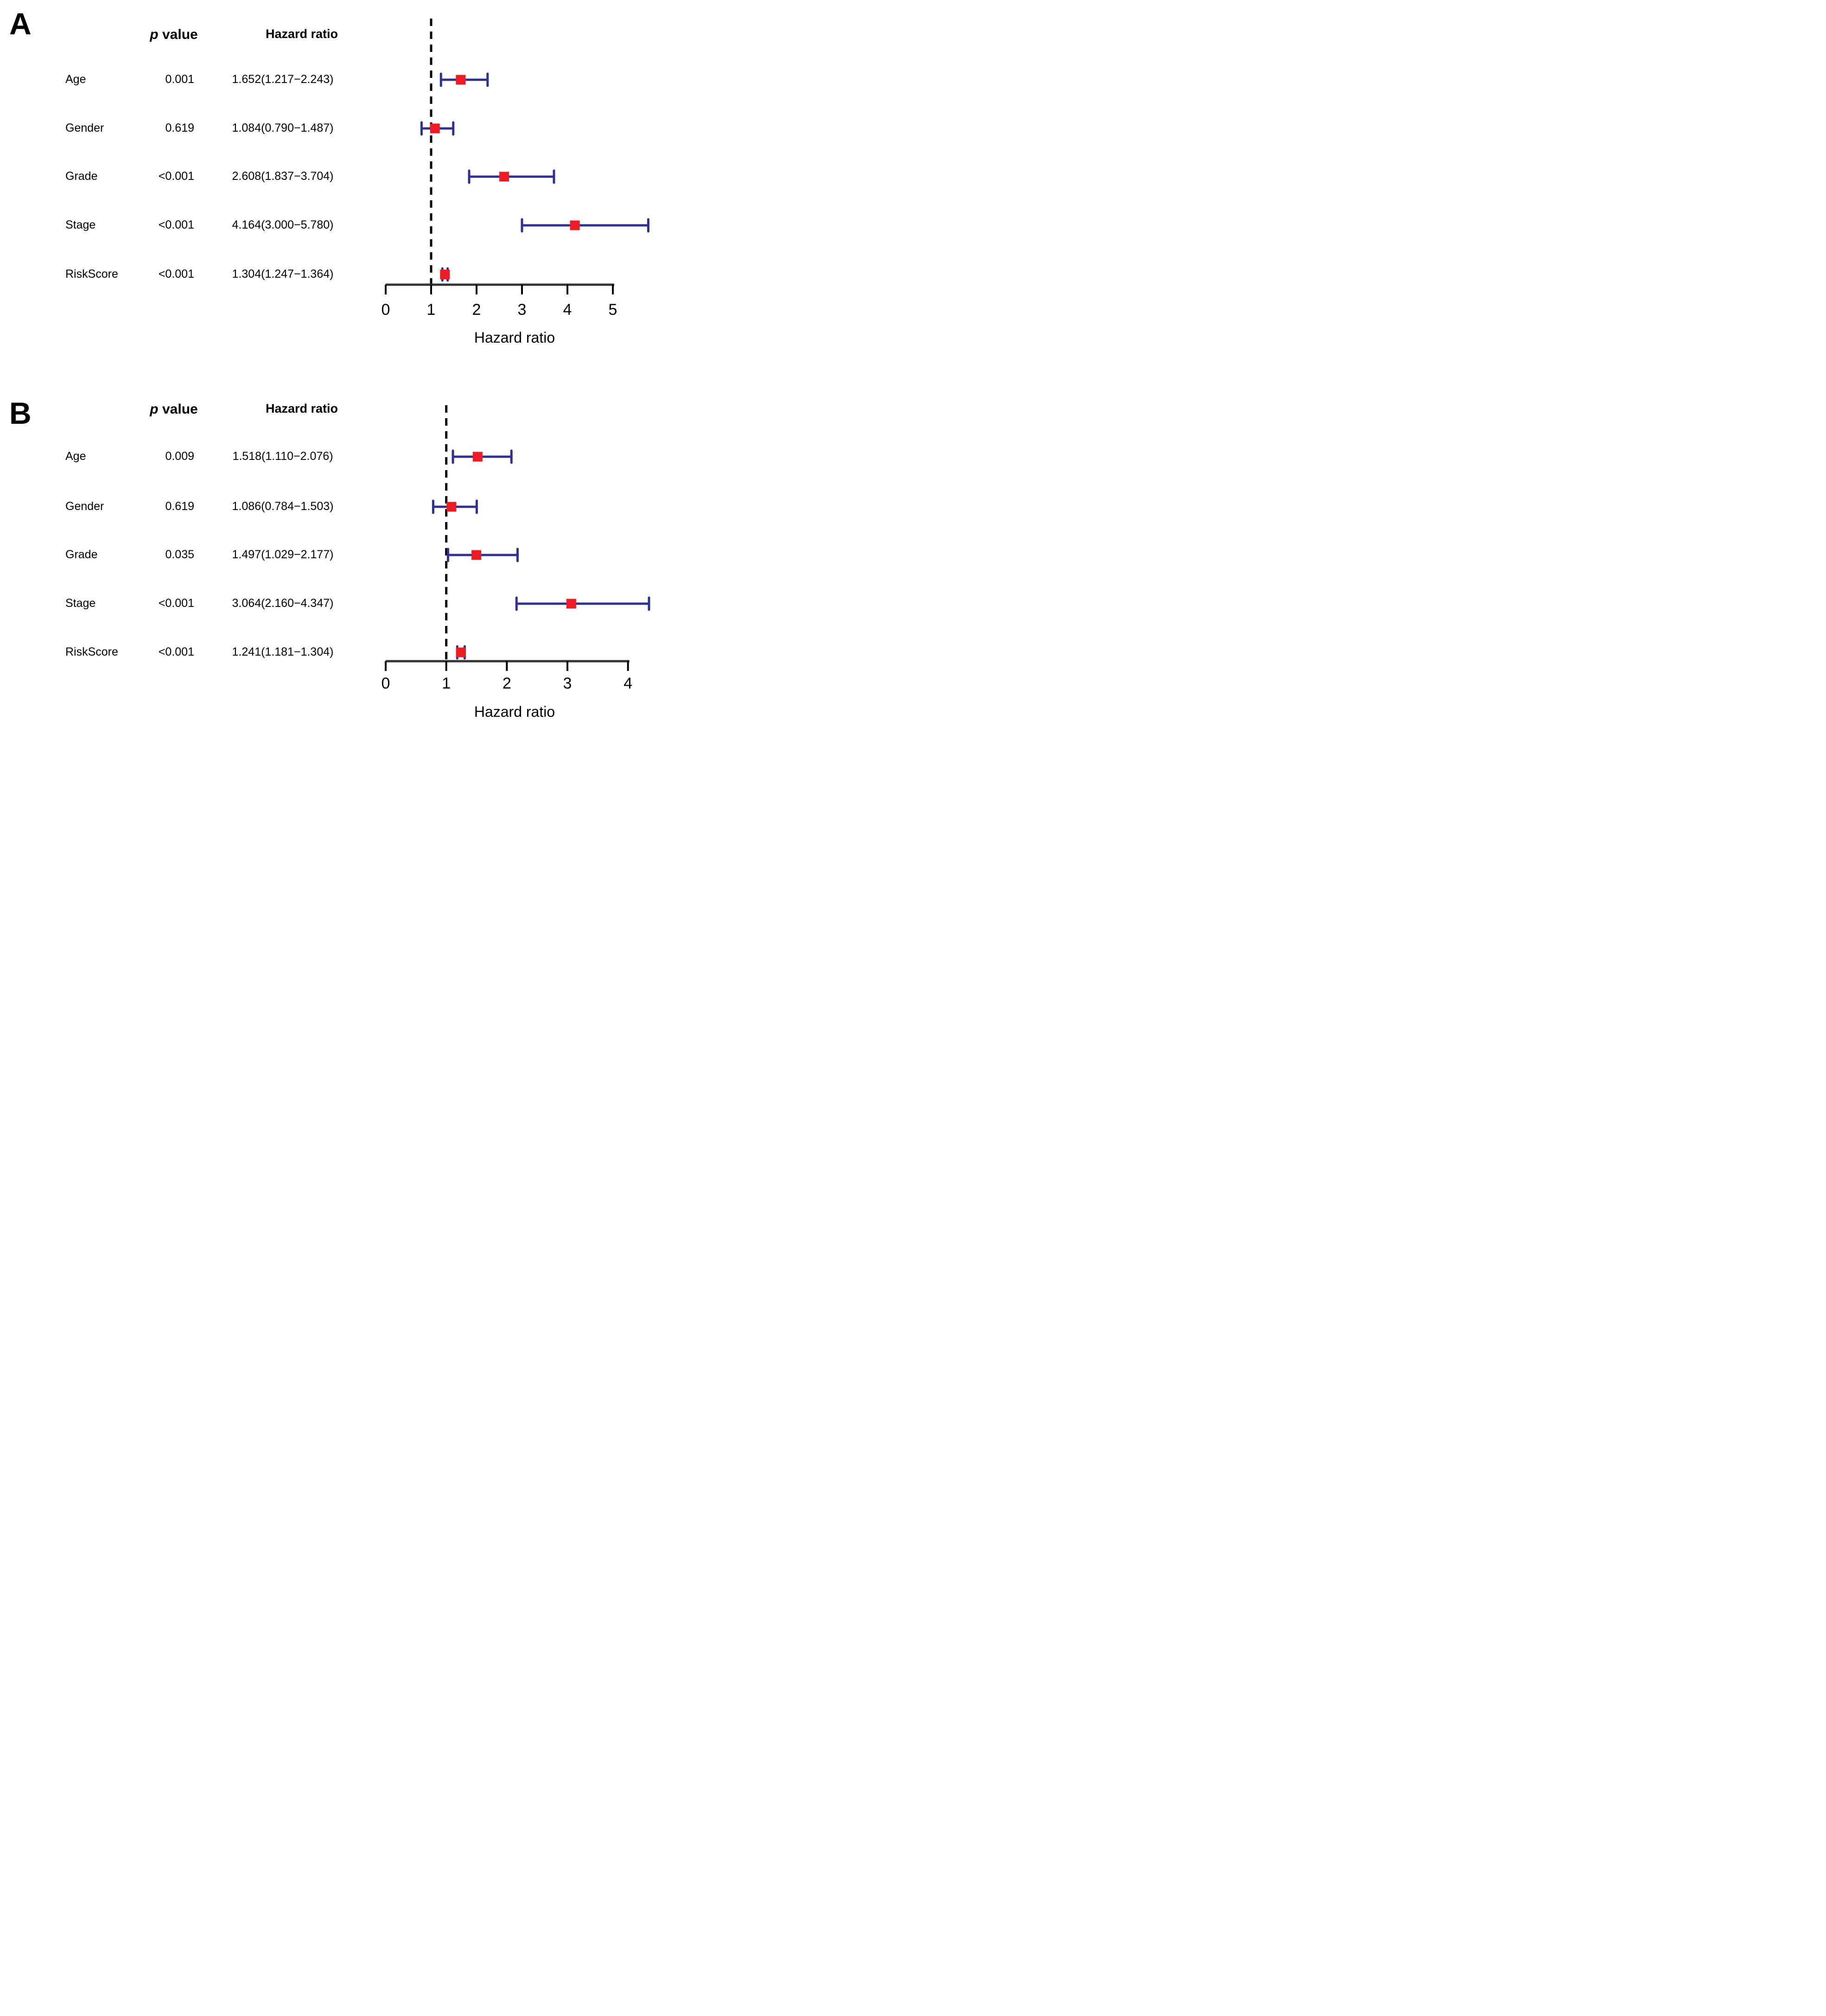  What do you see at coordinates (20, 23) in the screenshot?
I see `panel-a-label: A` at bounding box center [20, 23].